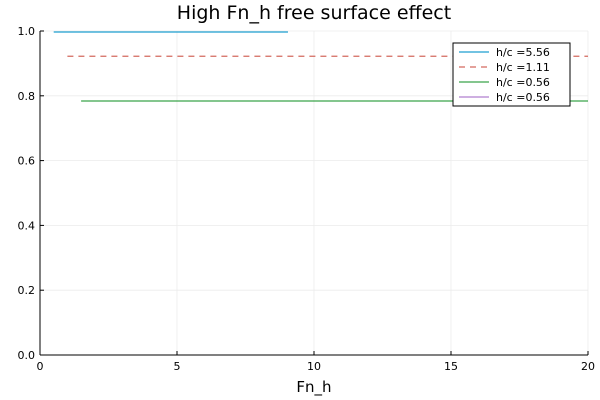 The width and height of the screenshot is (600, 400). What do you see at coordinates (523, 52) in the screenshot?
I see `legend-label-1: h/c =5.56` at bounding box center [523, 52].